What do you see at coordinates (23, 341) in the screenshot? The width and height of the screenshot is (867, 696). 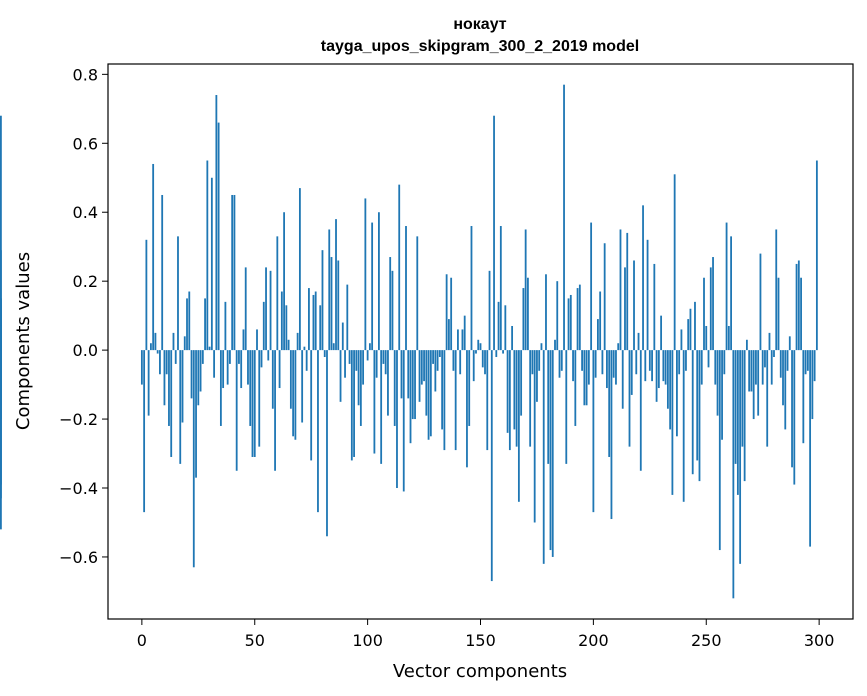 I see `y-axis-label: Components values` at bounding box center [23, 341].